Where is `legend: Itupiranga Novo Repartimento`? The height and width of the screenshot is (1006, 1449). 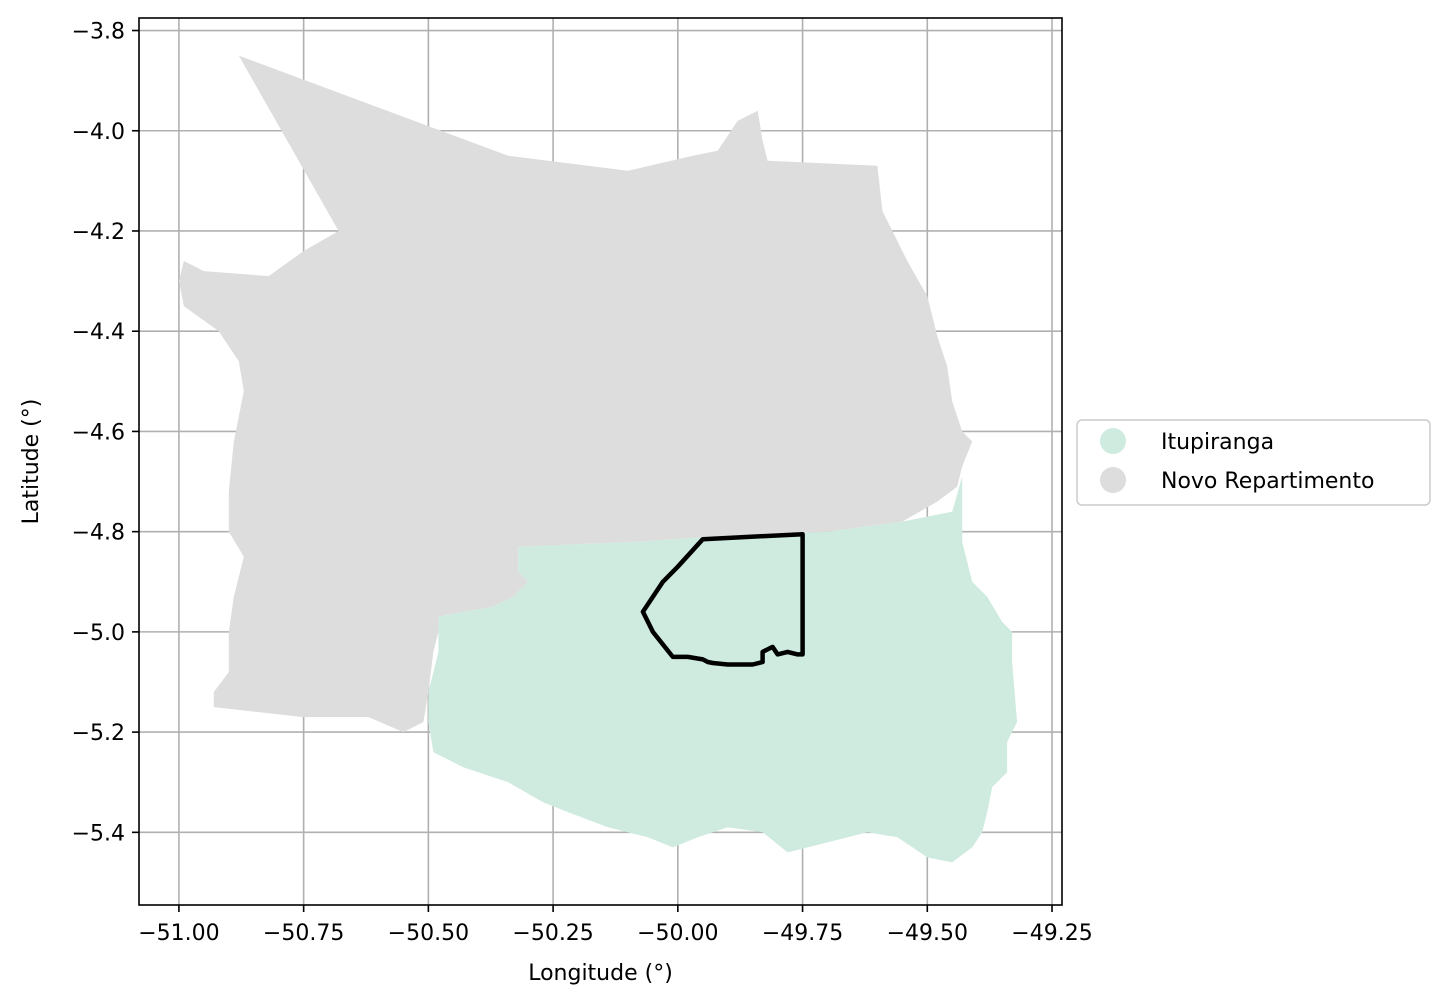
legend: Itupiranga Novo Repartimento is located at coordinates (1253, 462).